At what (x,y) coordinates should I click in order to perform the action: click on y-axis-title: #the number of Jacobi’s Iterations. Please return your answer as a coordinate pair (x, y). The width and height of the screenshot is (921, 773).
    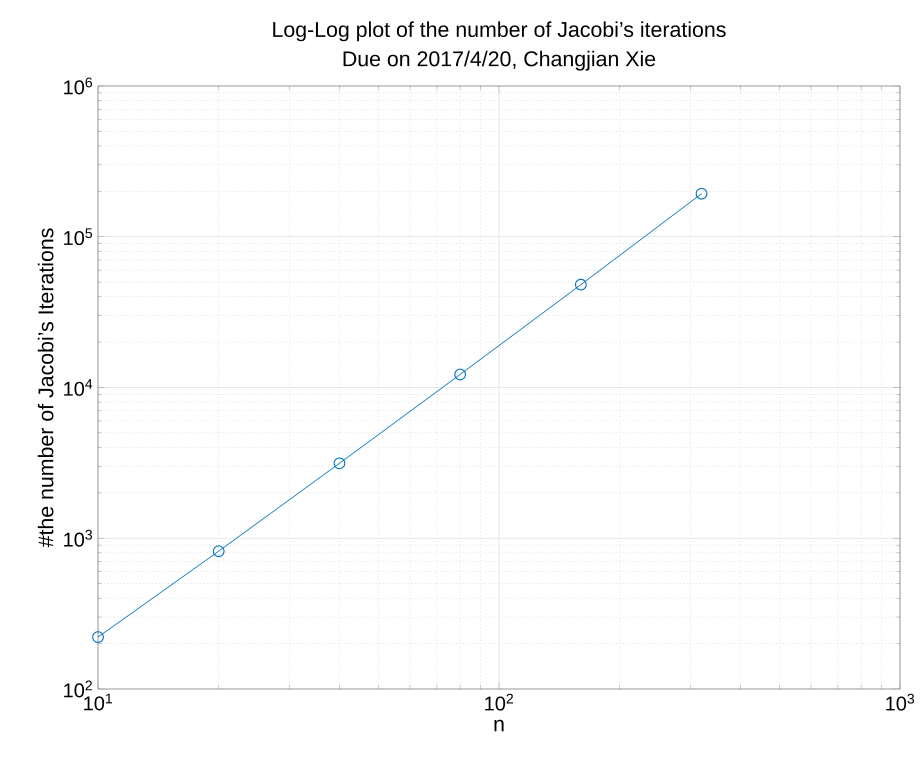
    Looking at the image, I should click on (46, 388).